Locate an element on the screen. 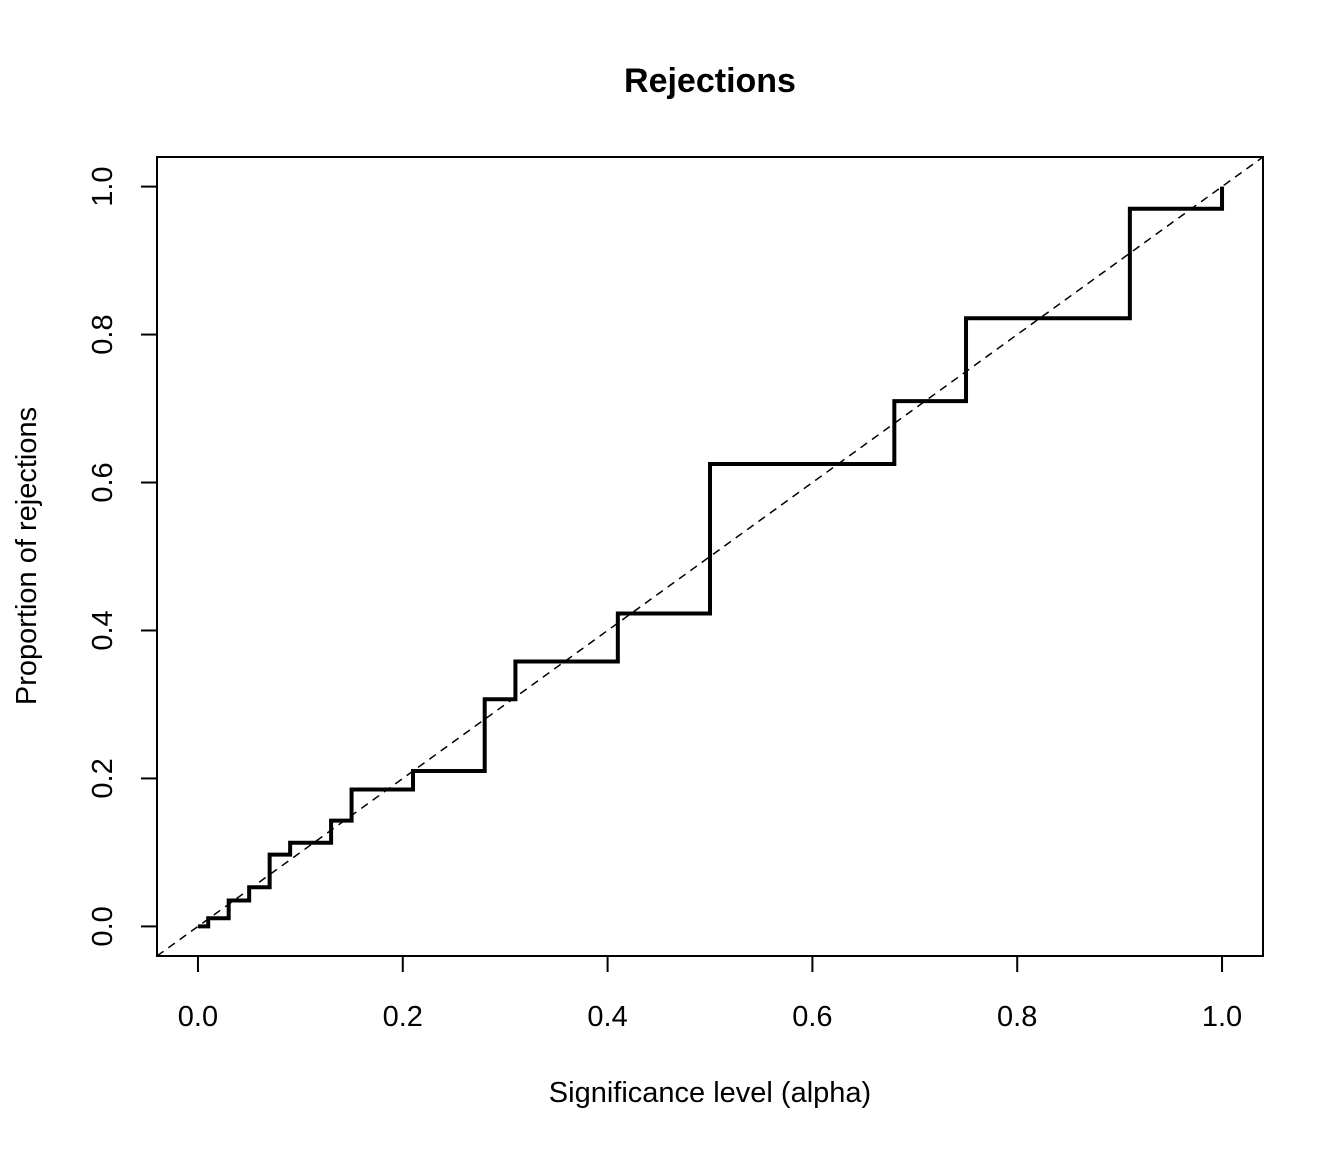  x-tick-label: 0.6 is located at coordinates (812, 1017).